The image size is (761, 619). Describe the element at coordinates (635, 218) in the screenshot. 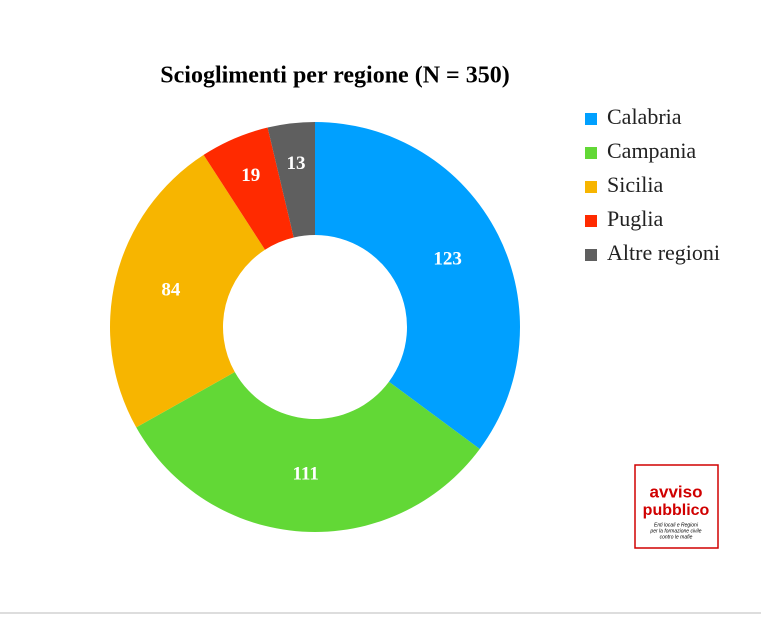

I see `legend-label: Puglia` at that location.